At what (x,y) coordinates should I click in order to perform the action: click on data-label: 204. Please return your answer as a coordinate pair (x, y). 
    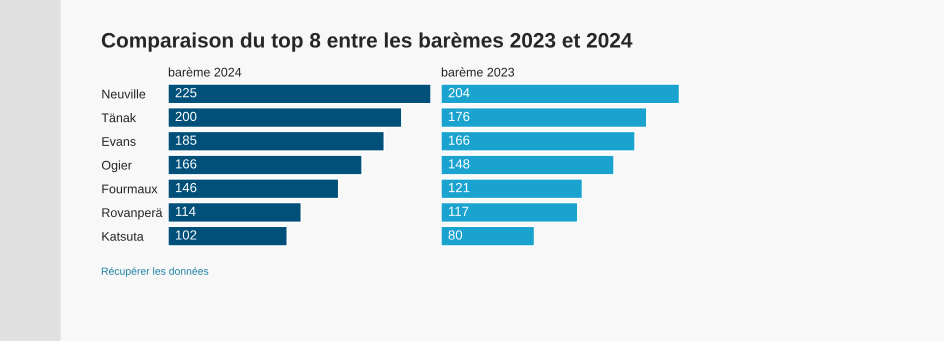
    Looking at the image, I should click on (459, 93).